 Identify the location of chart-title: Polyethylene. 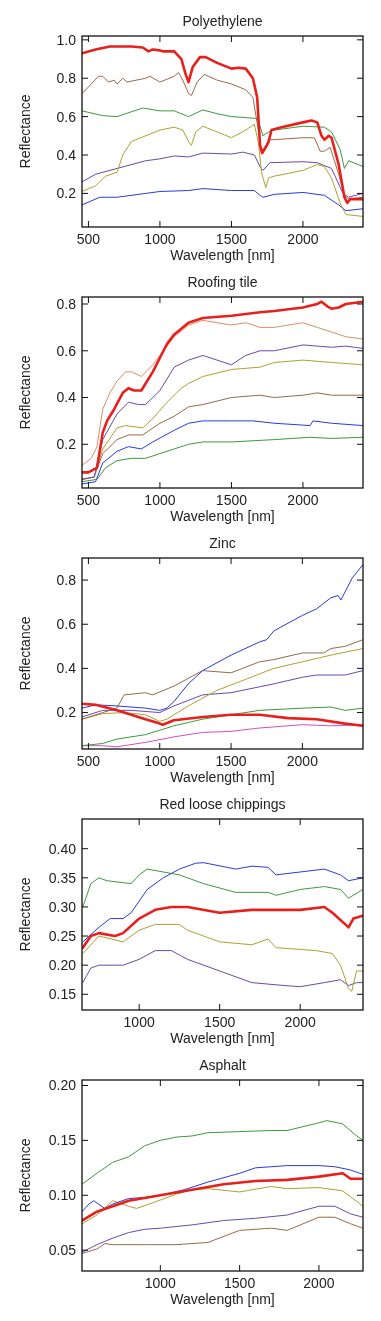
(222, 21).